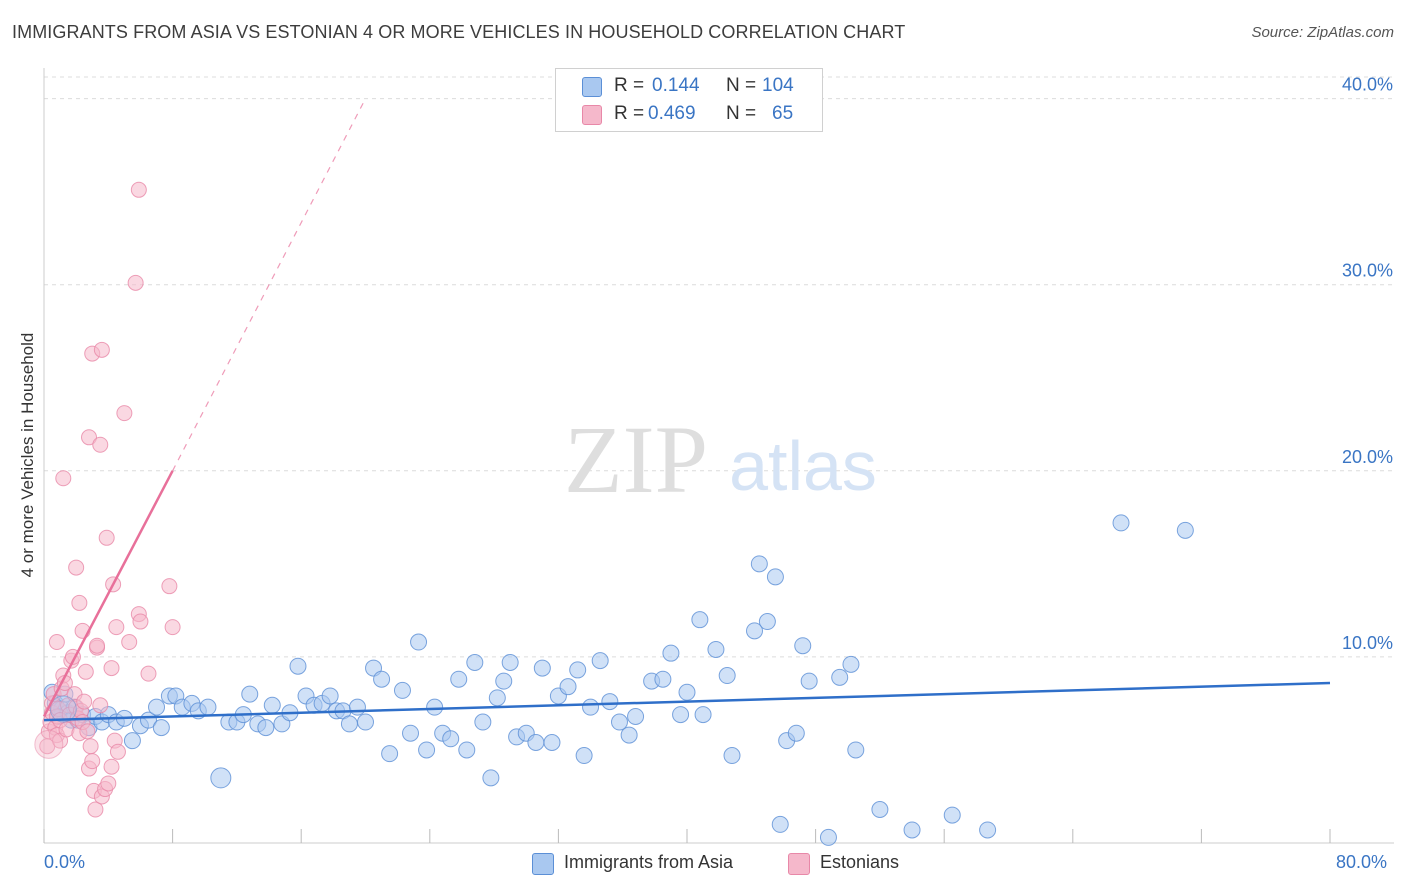 The width and height of the screenshot is (1406, 892). Describe the element at coordinates (269, 285) in the screenshot. I see `trend-line-estonians-extrapolated` at that location.